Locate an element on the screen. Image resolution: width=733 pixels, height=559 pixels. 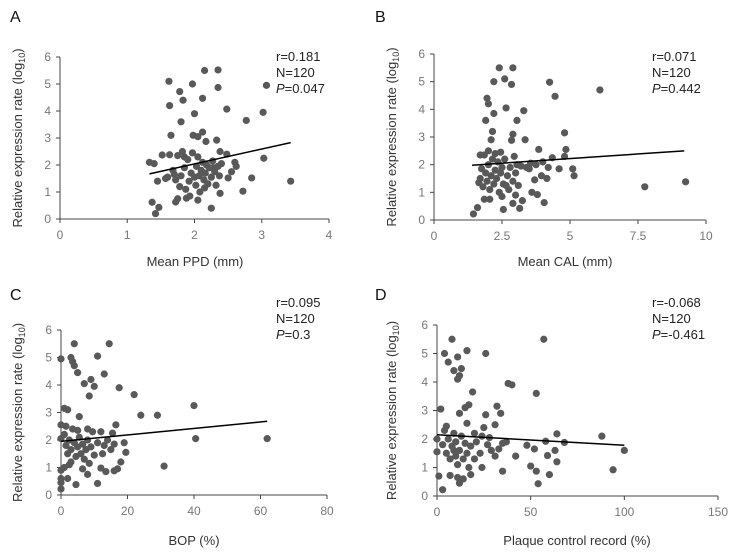
stat-p: P=-0.461 is located at coordinates (678, 334).